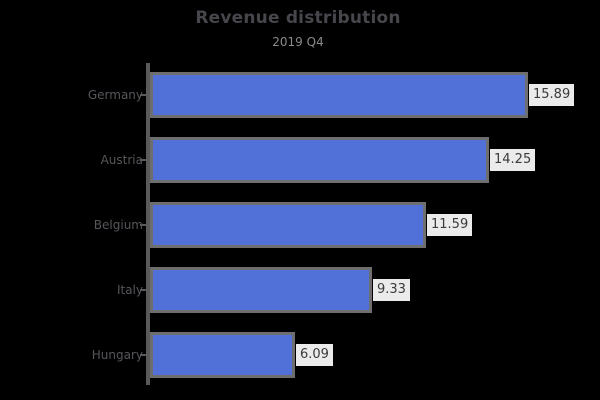 This screenshot has height=400, width=600. Describe the element at coordinates (148, 224) in the screenshot. I see `y-axis-line` at that location.